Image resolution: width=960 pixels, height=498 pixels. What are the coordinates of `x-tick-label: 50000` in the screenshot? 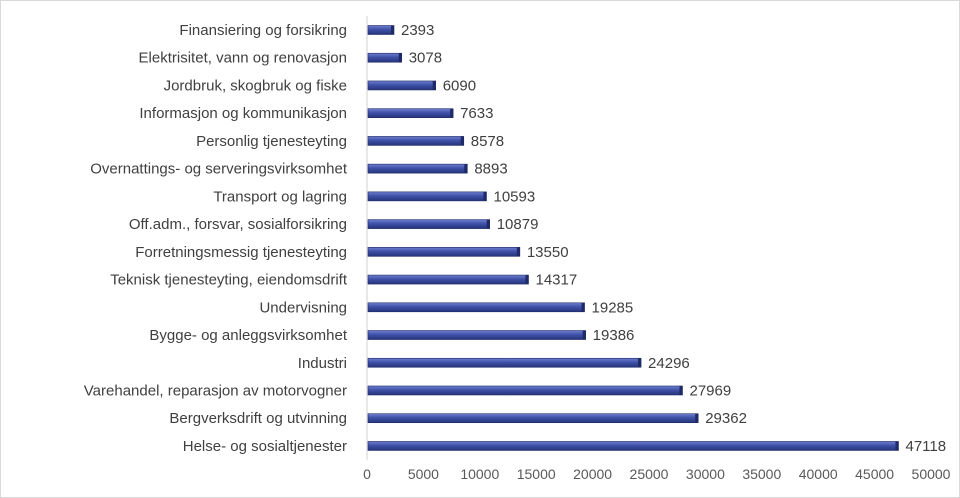 It's located at (931, 474).